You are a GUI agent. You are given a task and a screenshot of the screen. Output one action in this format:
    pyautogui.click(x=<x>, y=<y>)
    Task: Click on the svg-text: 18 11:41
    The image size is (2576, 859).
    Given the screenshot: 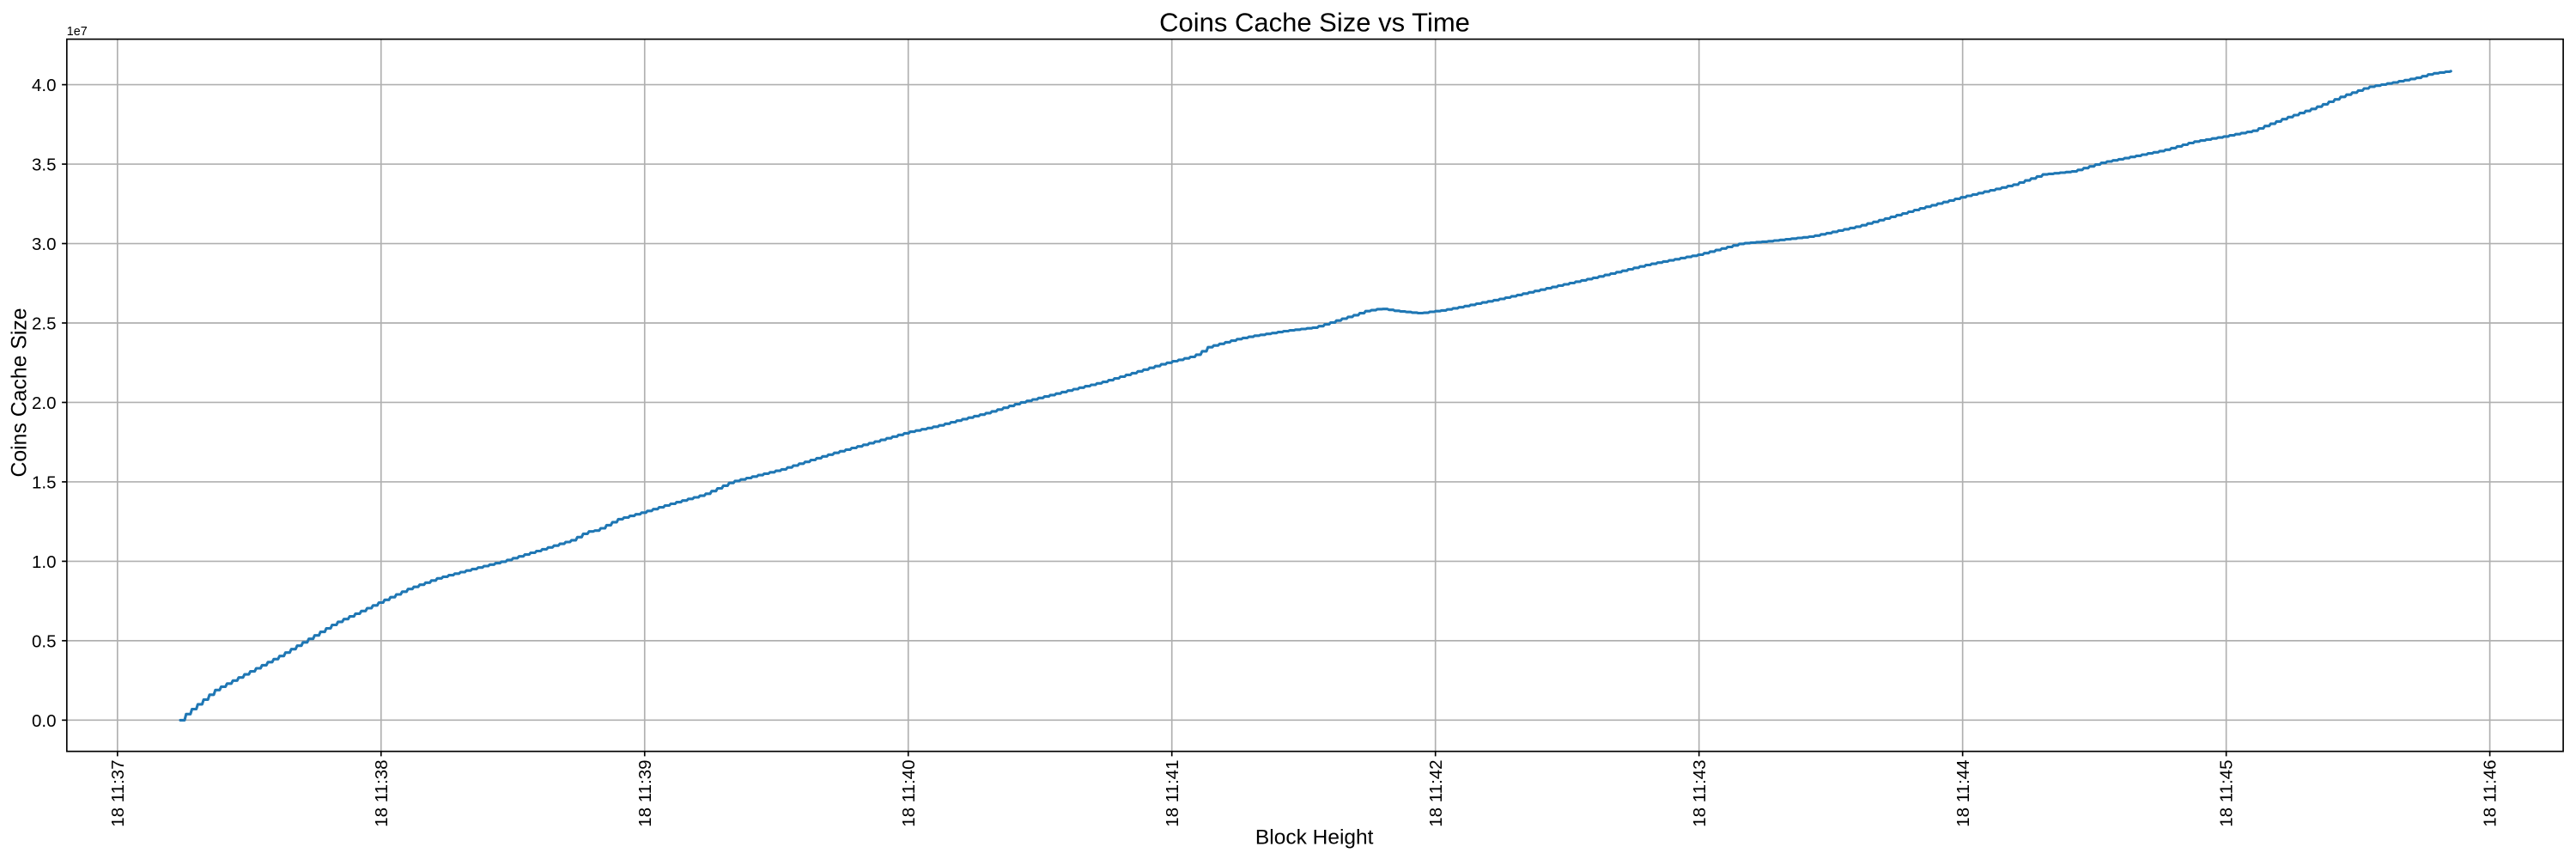 What is the action you would take?
    pyautogui.click(x=1173, y=793)
    